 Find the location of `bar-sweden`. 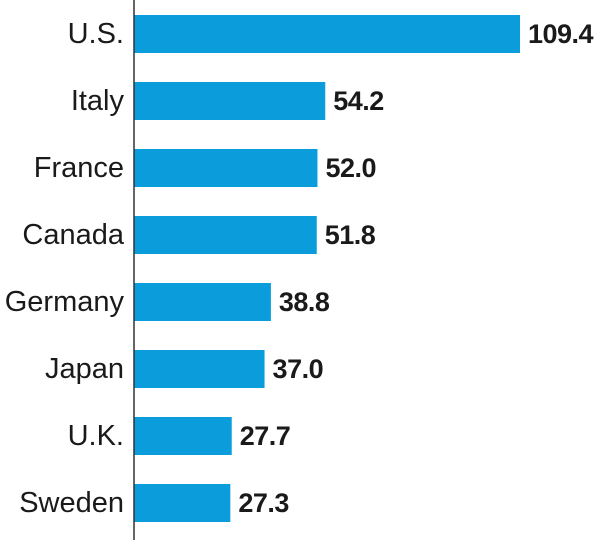

bar-sweden is located at coordinates (182, 503).